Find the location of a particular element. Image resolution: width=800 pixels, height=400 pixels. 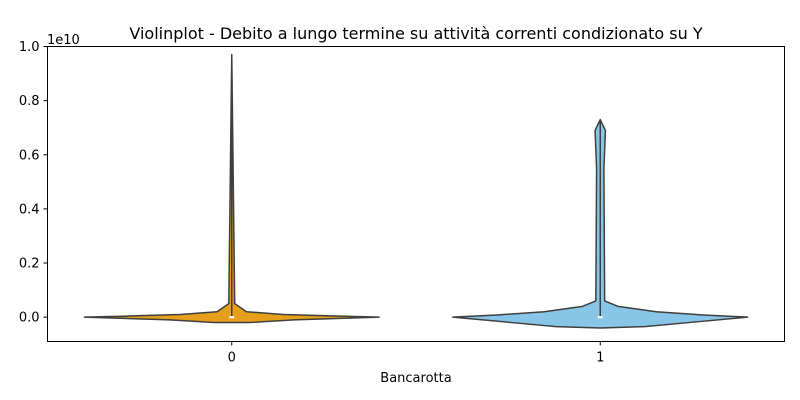

y-tick-label: 0.4 is located at coordinates (29, 209).